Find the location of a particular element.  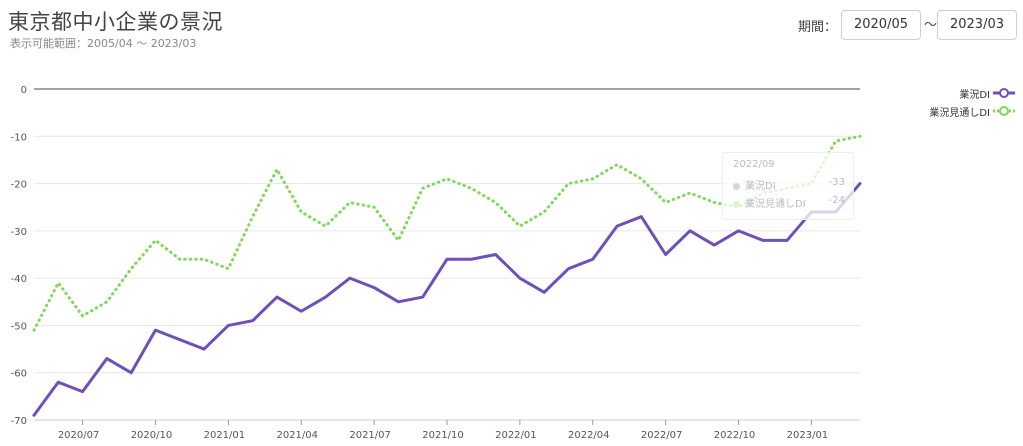

x-tick-label: 2021/10 is located at coordinates (443, 435).